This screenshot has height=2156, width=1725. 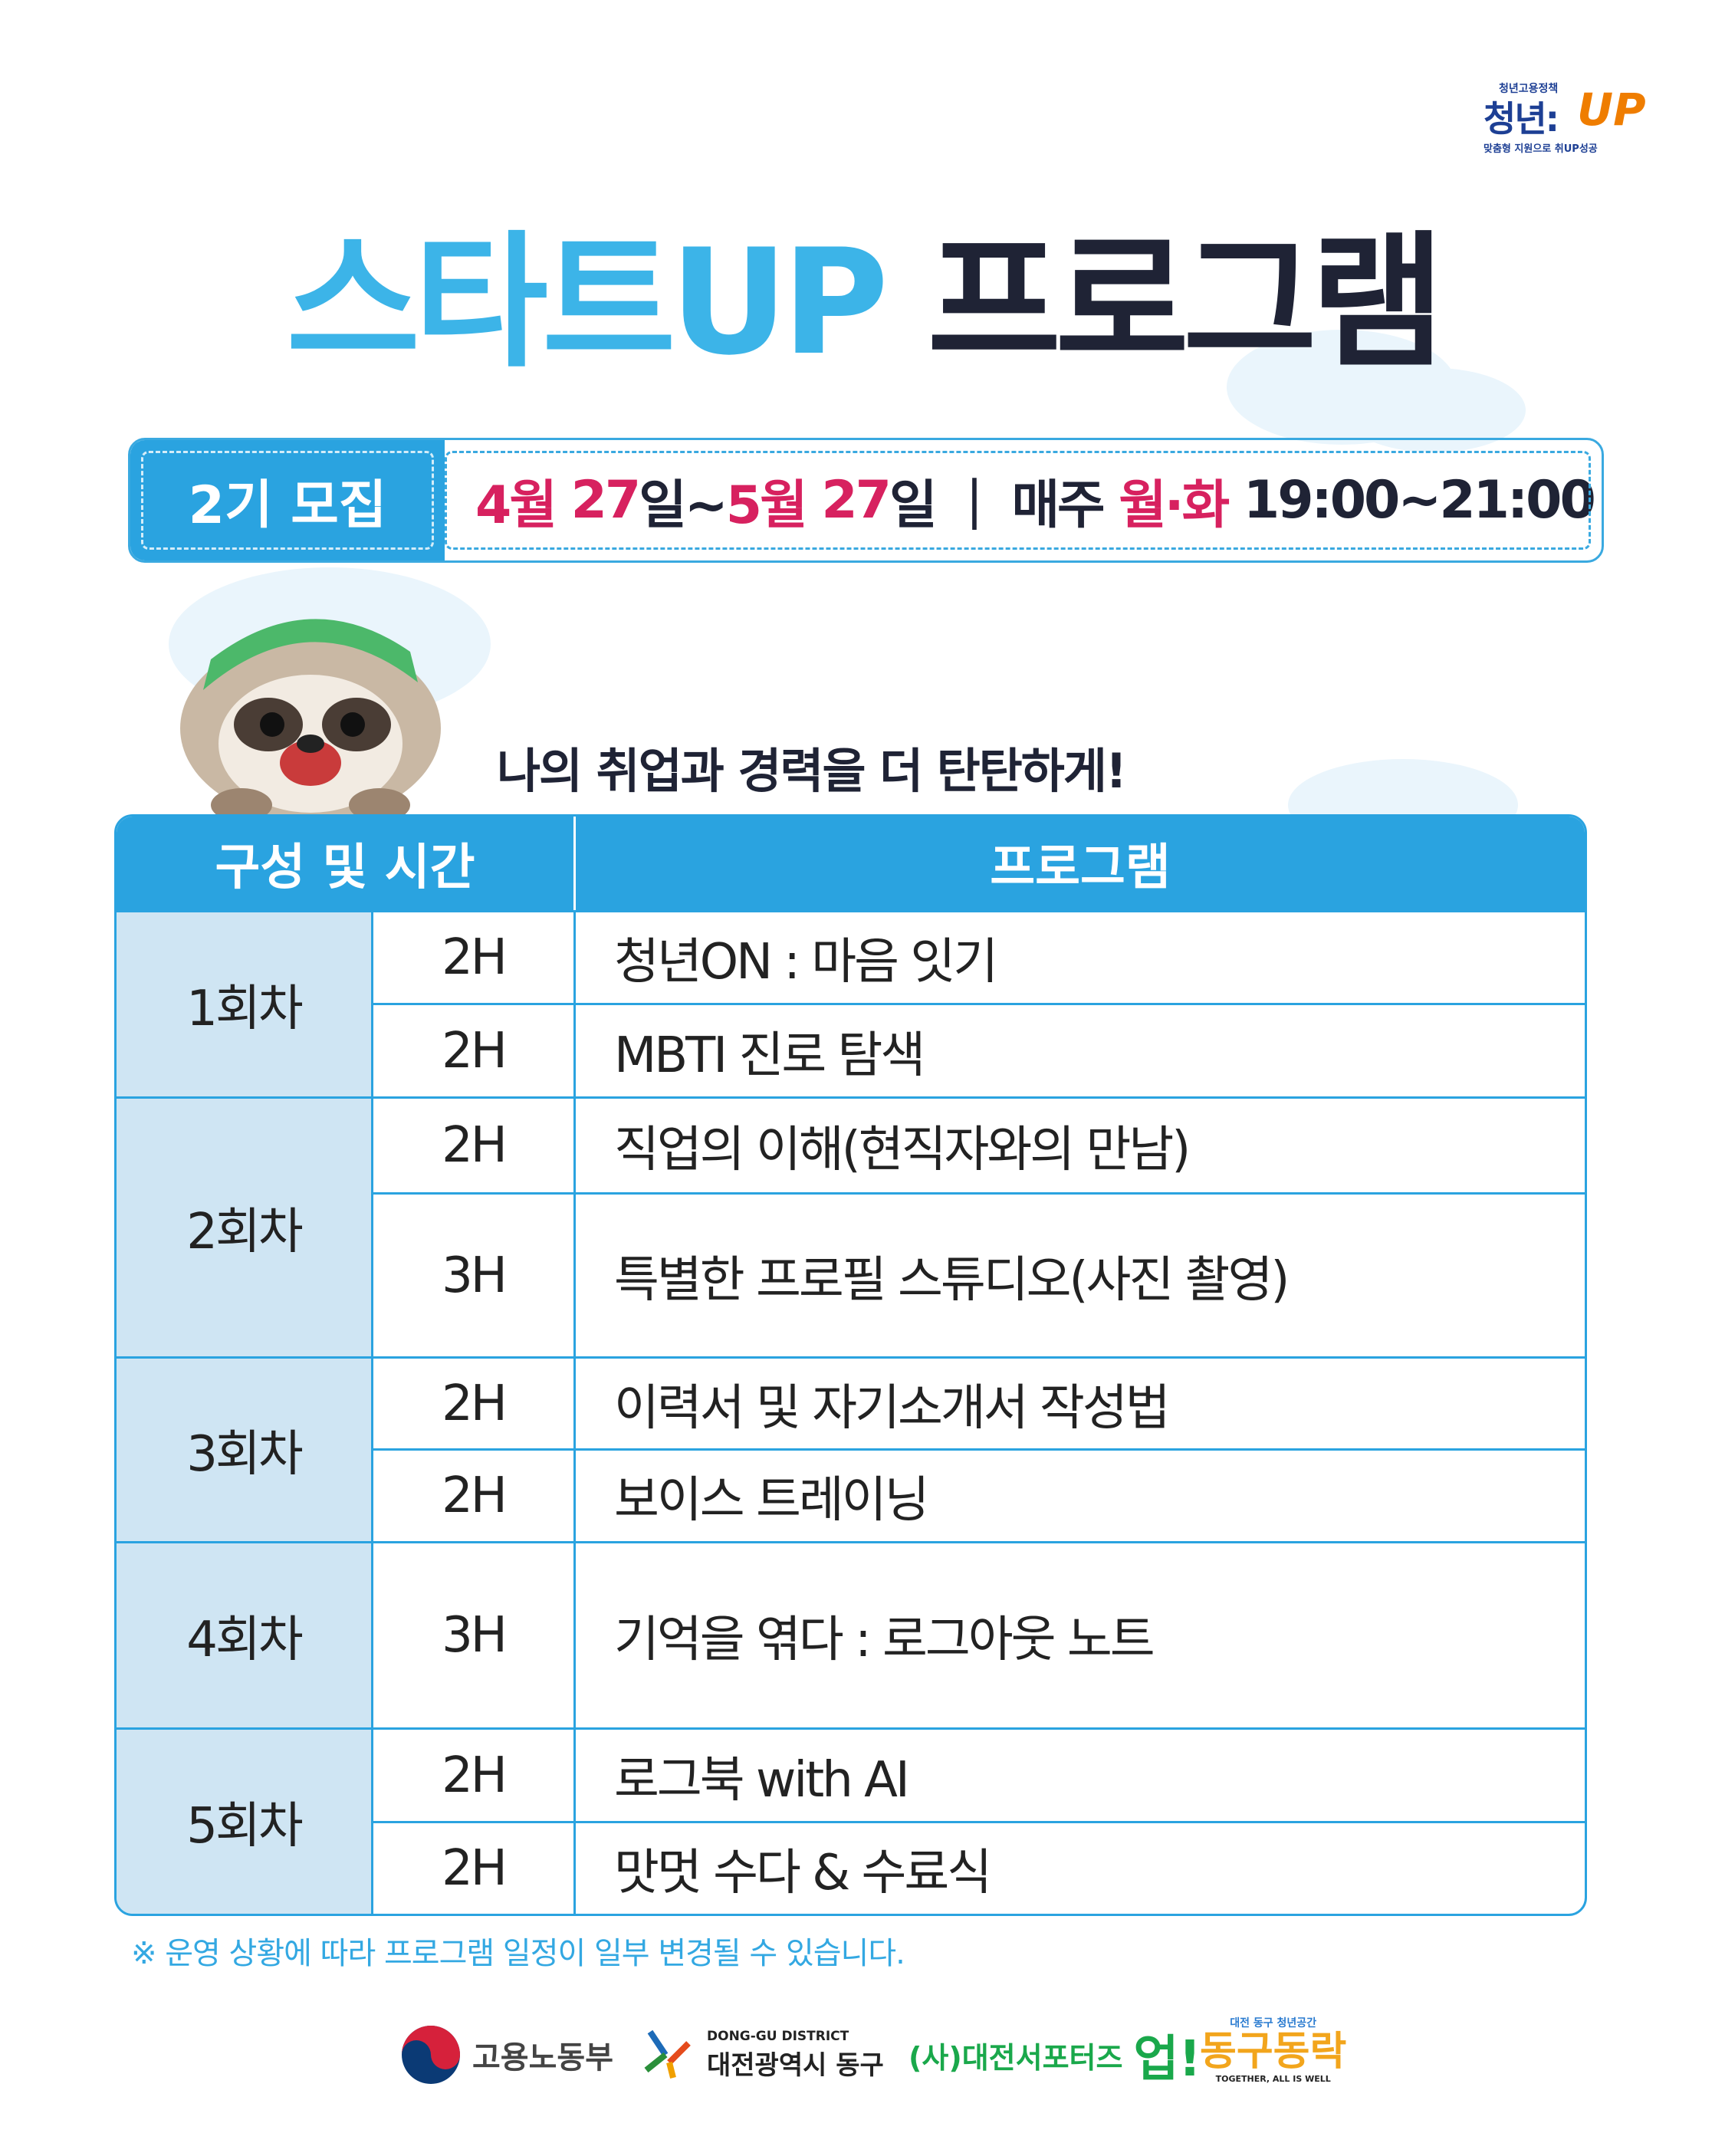 I want to click on time-range: 19:00~21:00, so click(x=1419, y=500).